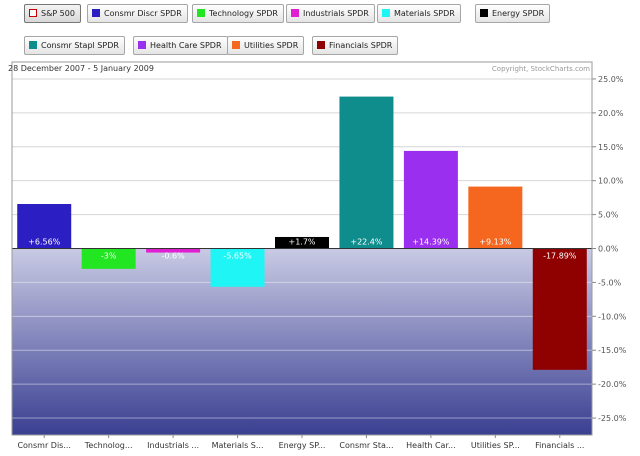  What do you see at coordinates (81, 68) in the screenshot?
I see `date-range: 28 December 2007 - 5 January 2009` at bounding box center [81, 68].